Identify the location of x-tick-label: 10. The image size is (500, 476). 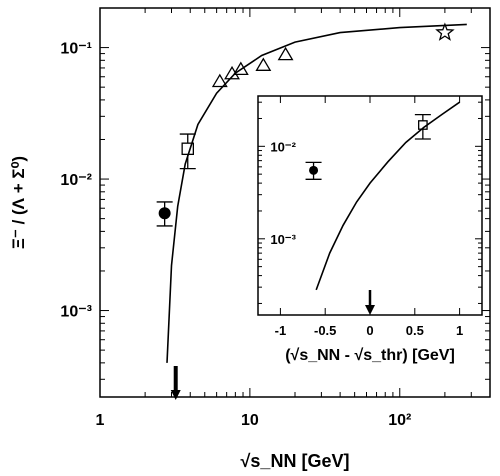
(250, 420).